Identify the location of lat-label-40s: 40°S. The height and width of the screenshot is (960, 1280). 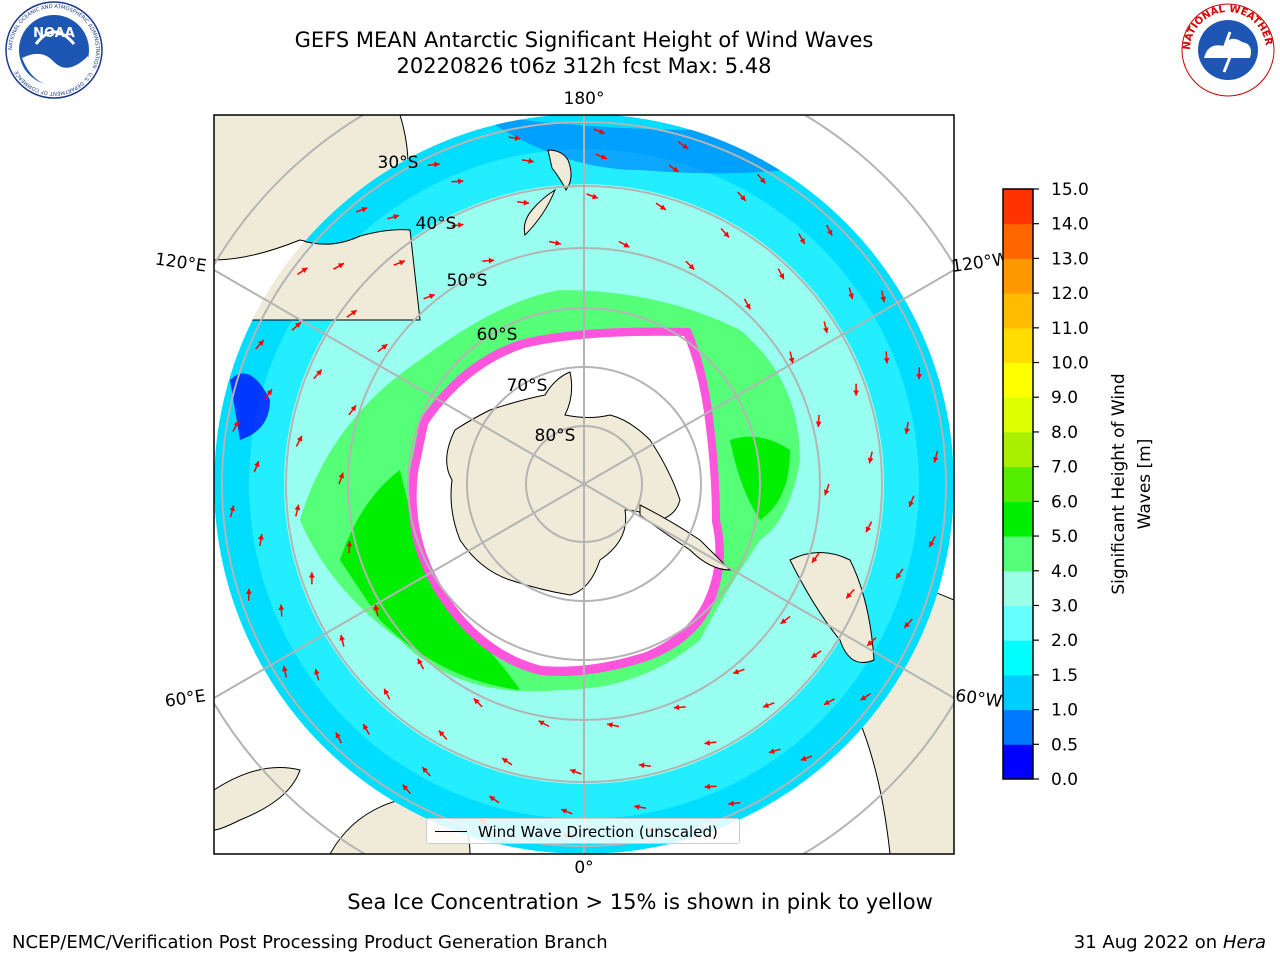
(436, 224).